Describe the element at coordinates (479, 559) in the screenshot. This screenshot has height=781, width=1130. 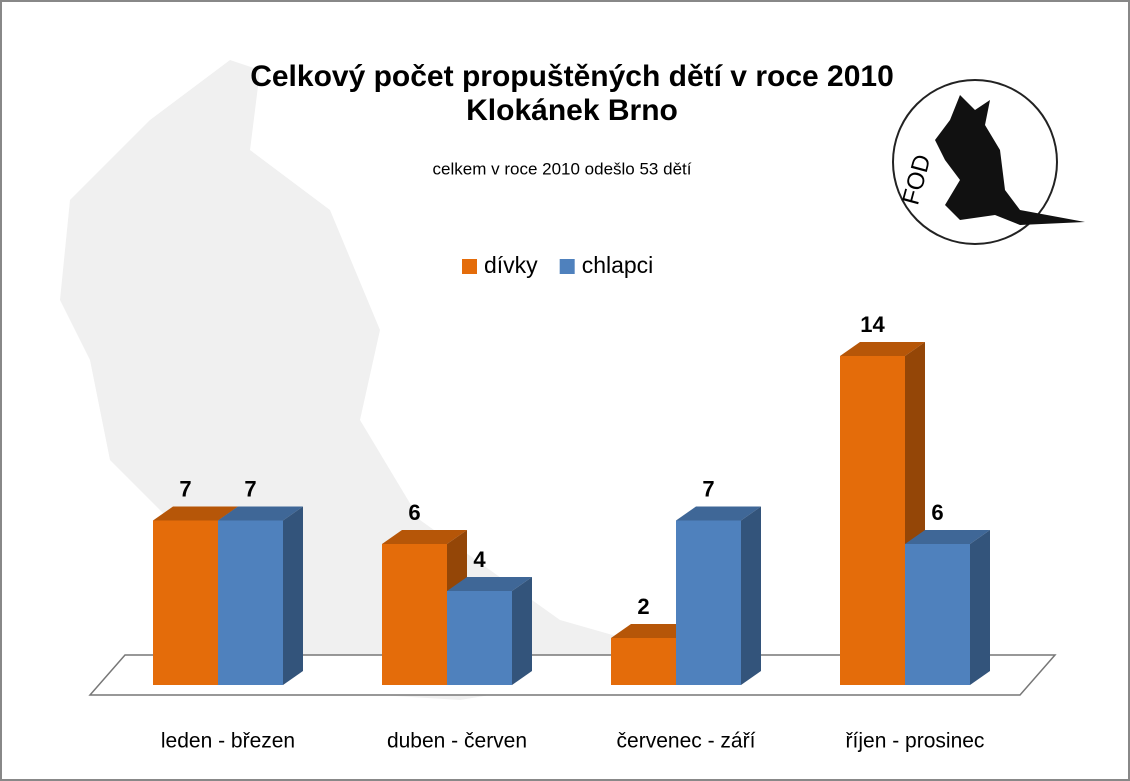
I see `data-label: 4` at that location.